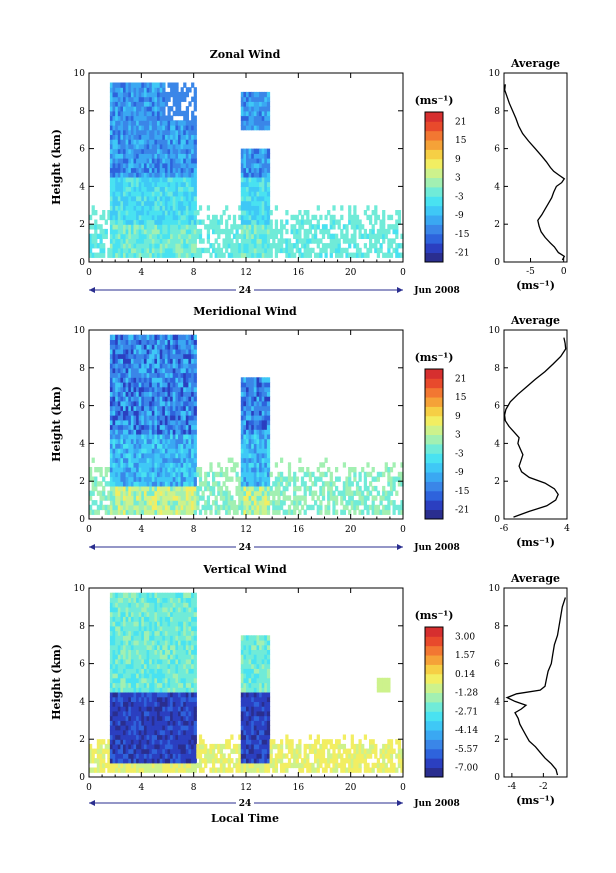  I want to click on colorbar-swatch, so click(434, 192).